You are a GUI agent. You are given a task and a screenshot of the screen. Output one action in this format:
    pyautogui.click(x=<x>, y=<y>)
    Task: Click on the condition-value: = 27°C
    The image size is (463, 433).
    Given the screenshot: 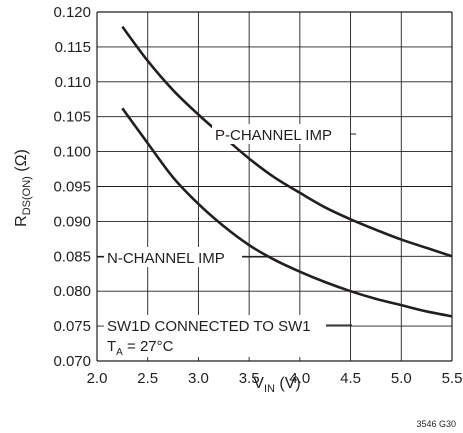 What is the action you would take?
    pyautogui.click(x=148, y=346)
    